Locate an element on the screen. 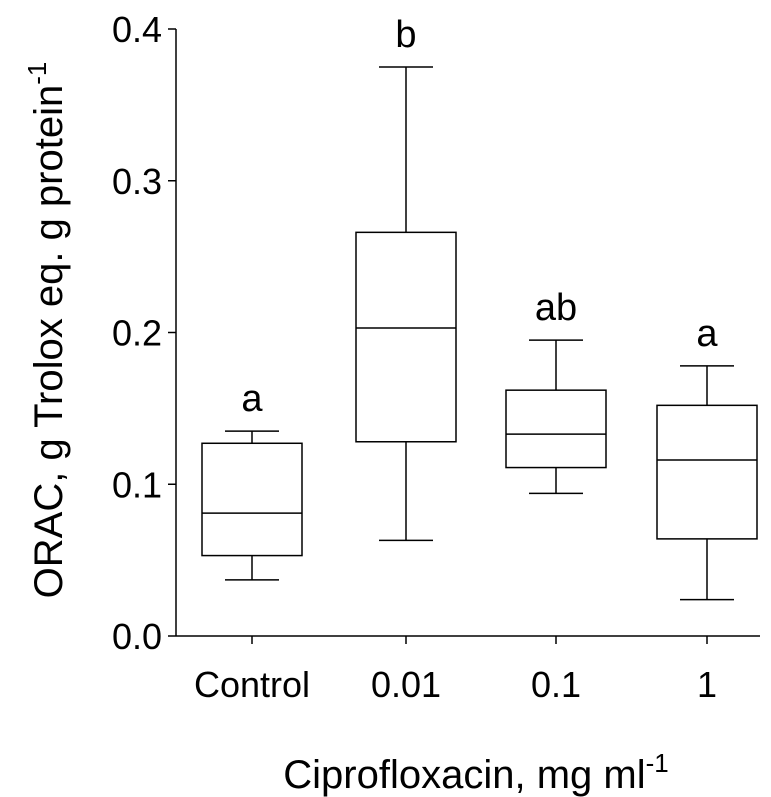 The image size is (771, 797). box-plot-group: b is located at coordinates (406, 278).